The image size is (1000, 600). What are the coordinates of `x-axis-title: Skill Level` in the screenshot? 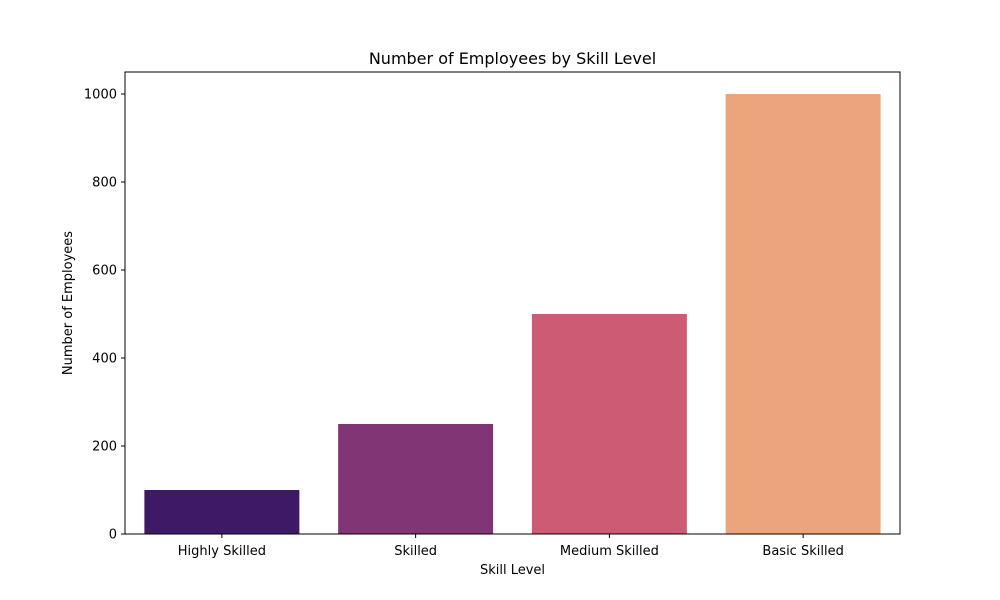 It's located at (512, 570).